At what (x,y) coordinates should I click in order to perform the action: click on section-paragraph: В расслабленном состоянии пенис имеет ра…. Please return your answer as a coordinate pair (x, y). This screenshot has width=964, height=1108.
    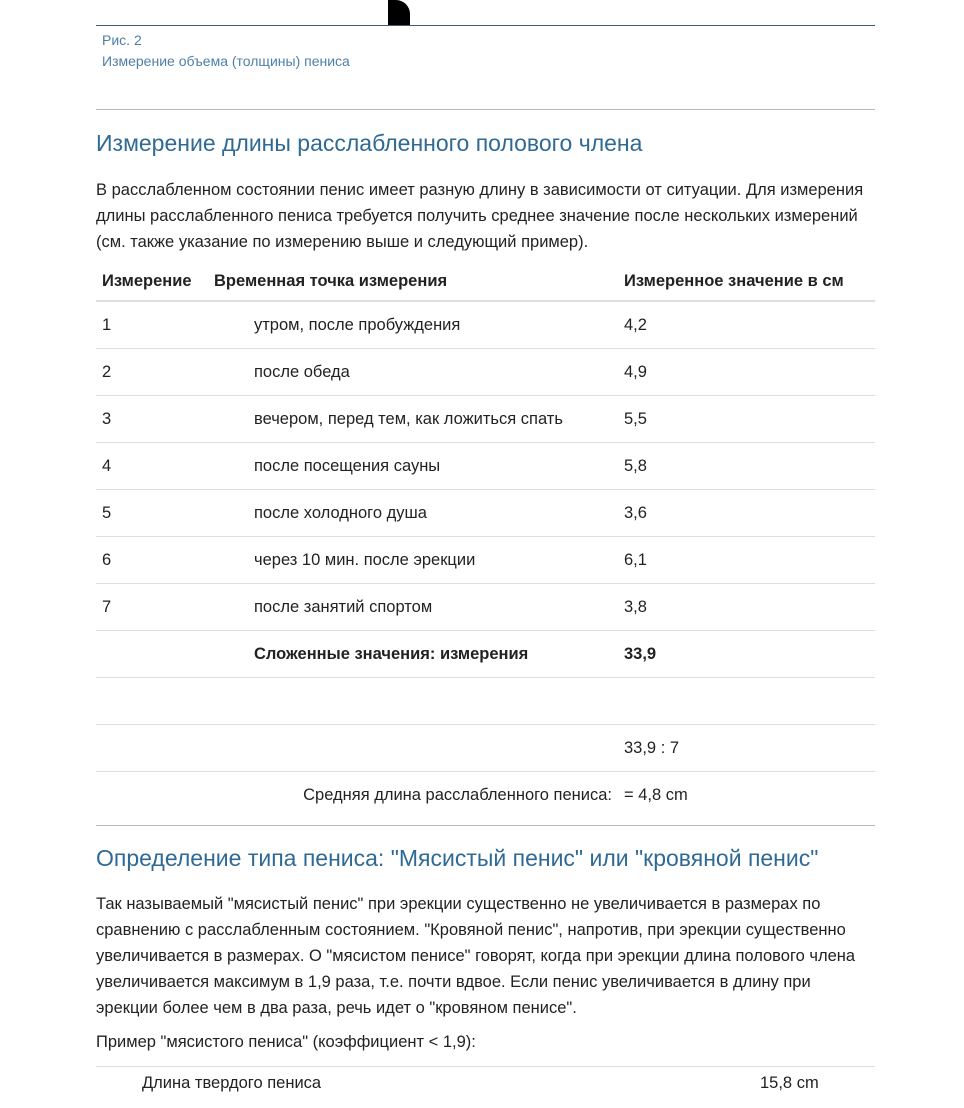
    Looking at the image, I should click on (480, 216).